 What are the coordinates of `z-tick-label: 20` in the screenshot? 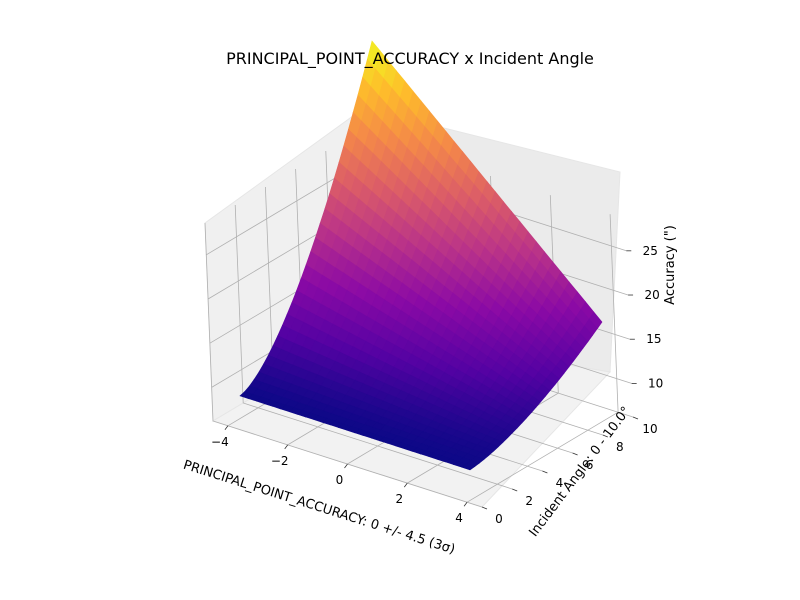 It's located at (651, 295).